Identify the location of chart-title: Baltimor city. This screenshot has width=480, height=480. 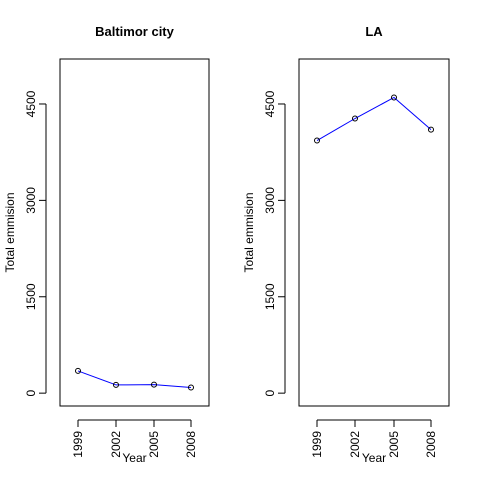
(135, 31).